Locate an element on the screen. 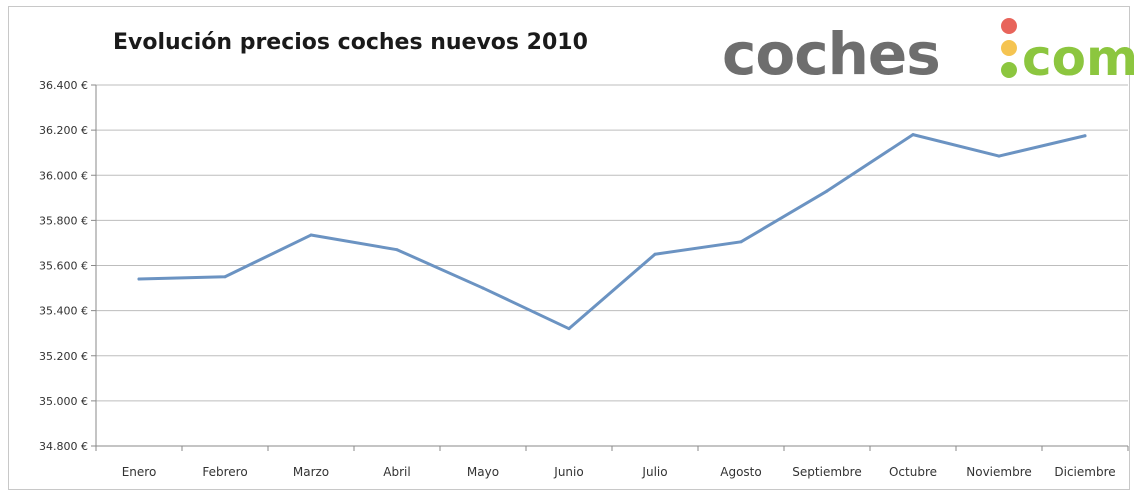  logo-dot-green is located at coordinates (1009, 70).